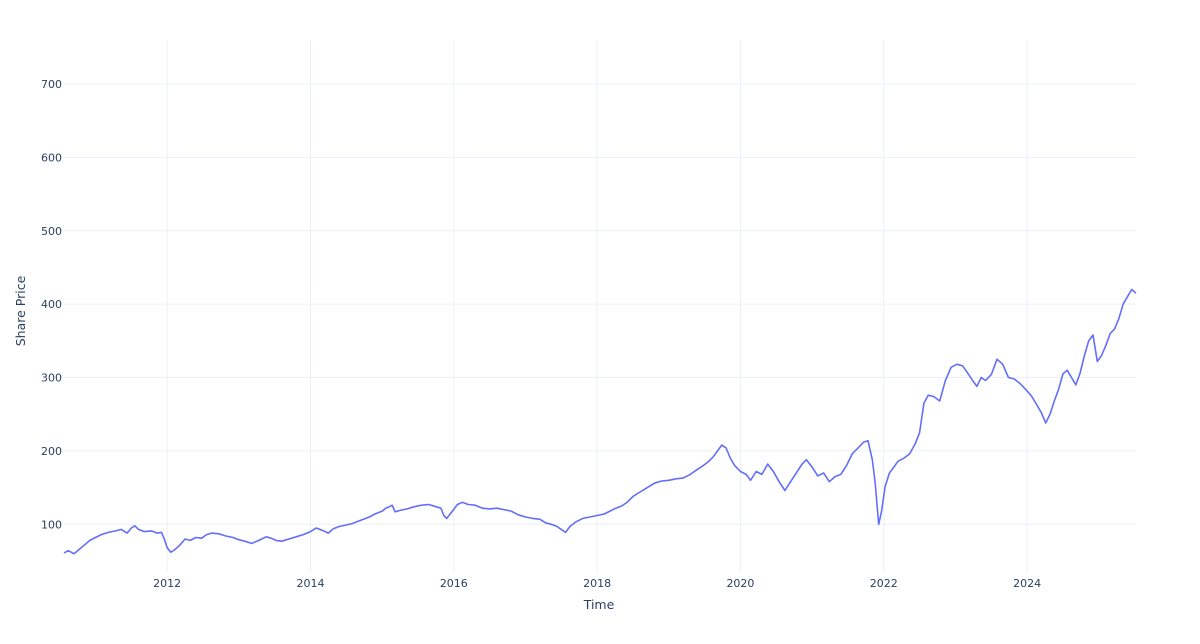 The image size is (1200, 644). I want to click on y-tick-label-500: 500, so click(51, 231).